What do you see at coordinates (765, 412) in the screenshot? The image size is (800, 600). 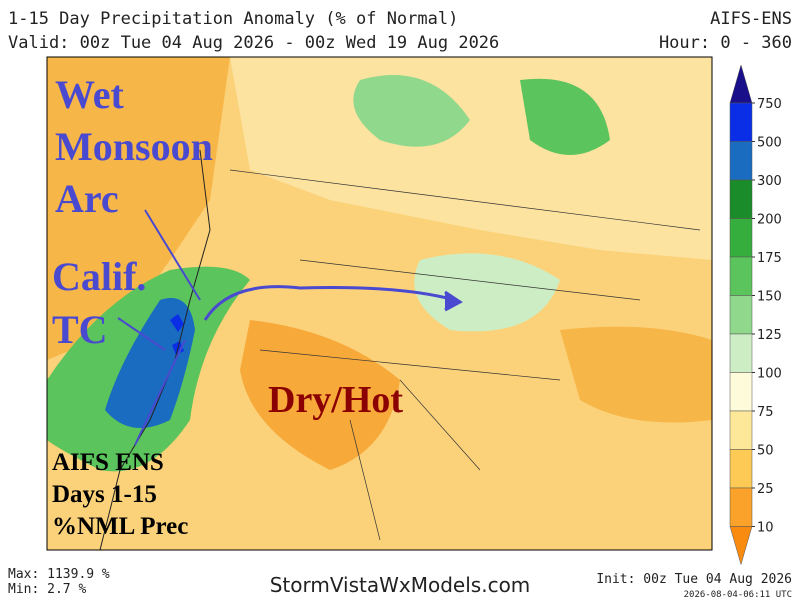 I see `colorbar-label: 75` at bounding box center [765, 412].